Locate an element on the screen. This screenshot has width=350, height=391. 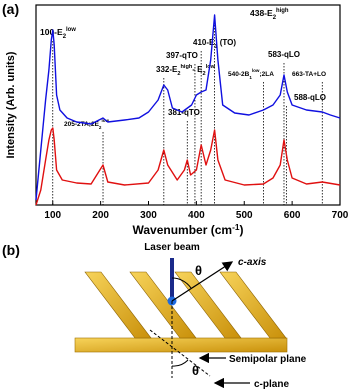
annotation: 588-qLO is located at coordinates (310, 97).